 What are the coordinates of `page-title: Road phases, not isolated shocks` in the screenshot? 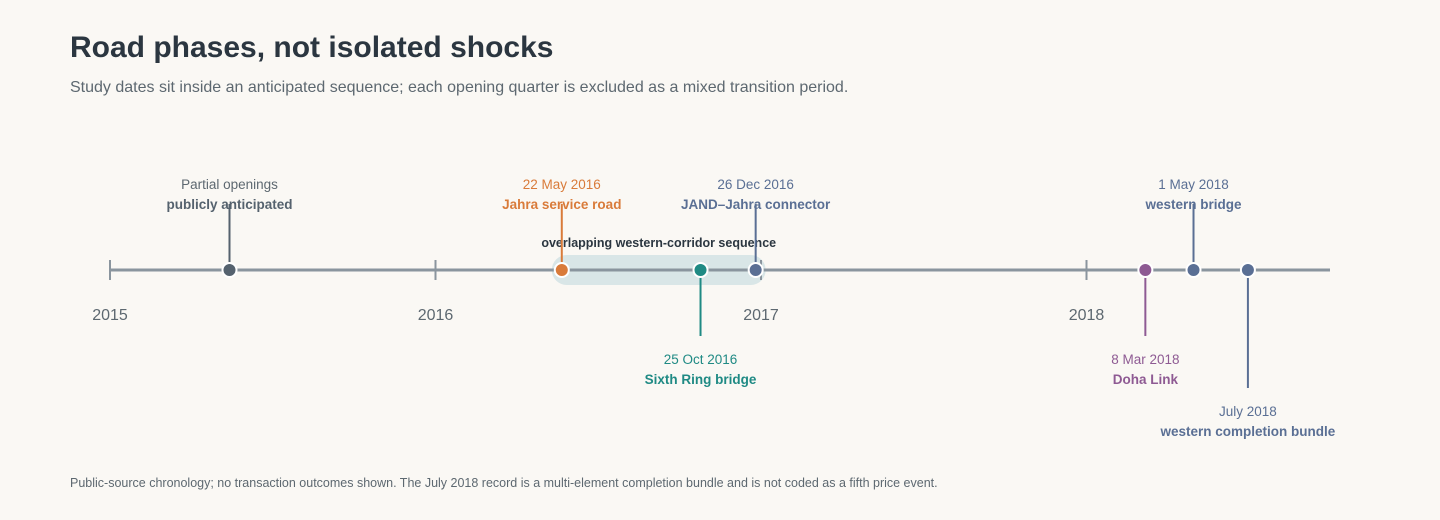 It's located at (312, 47).